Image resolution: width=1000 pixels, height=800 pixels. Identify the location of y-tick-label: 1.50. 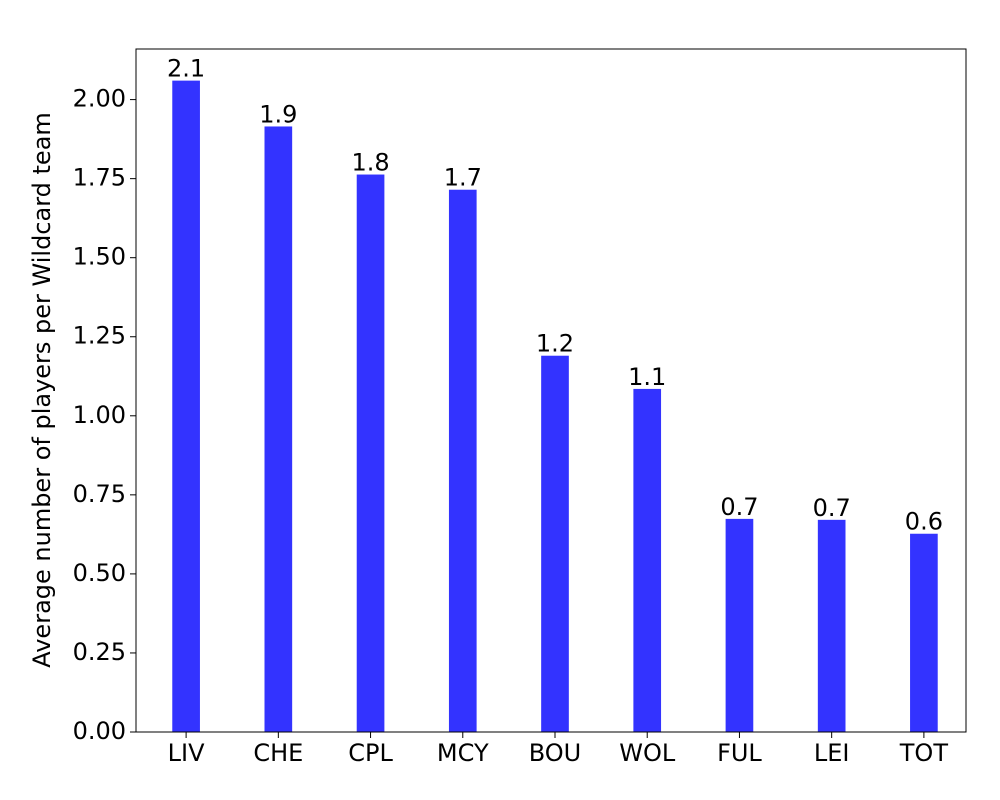
(99, 257).